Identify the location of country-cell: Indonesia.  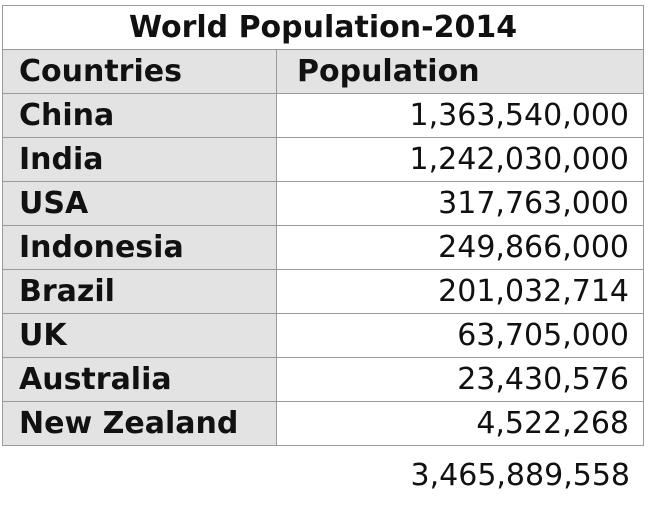
(139, 247).